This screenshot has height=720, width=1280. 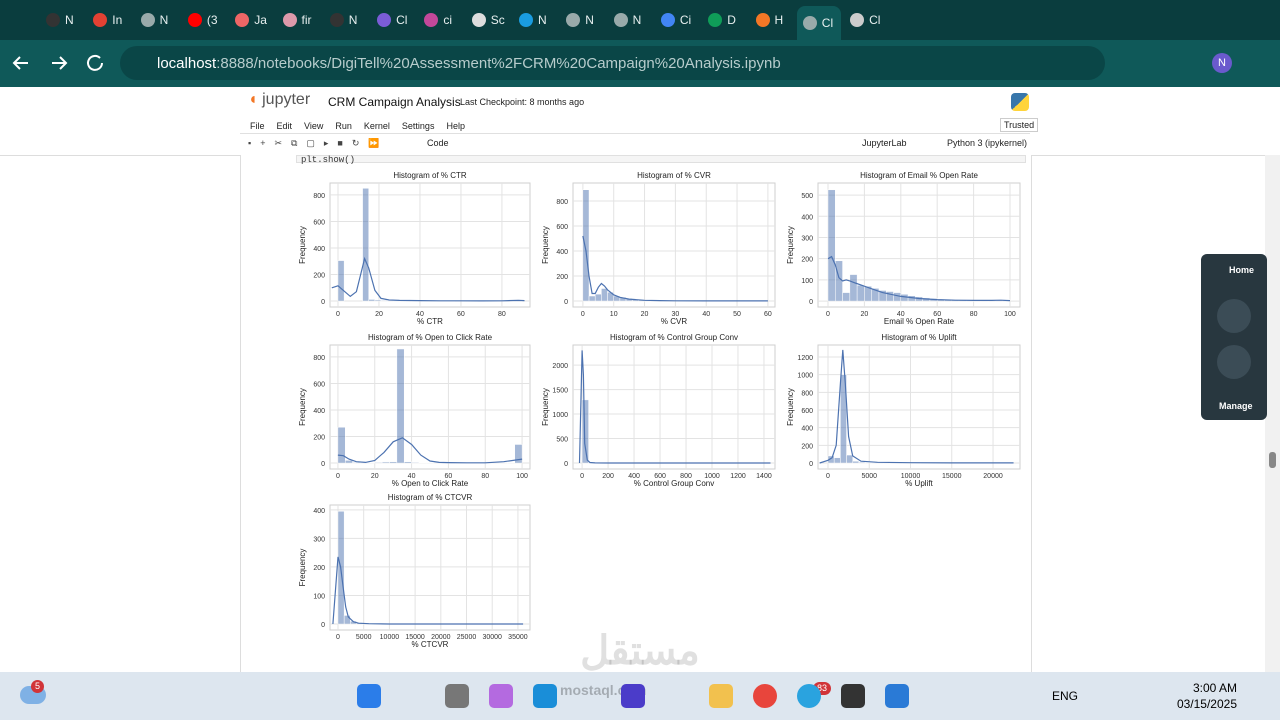 I want to click on tab: (3, so click(x=204, y=20).